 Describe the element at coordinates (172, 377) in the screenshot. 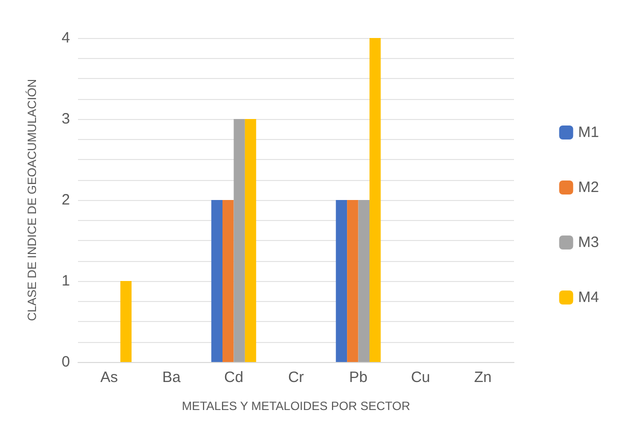

I see `x-tick-label: Ba` at that location.